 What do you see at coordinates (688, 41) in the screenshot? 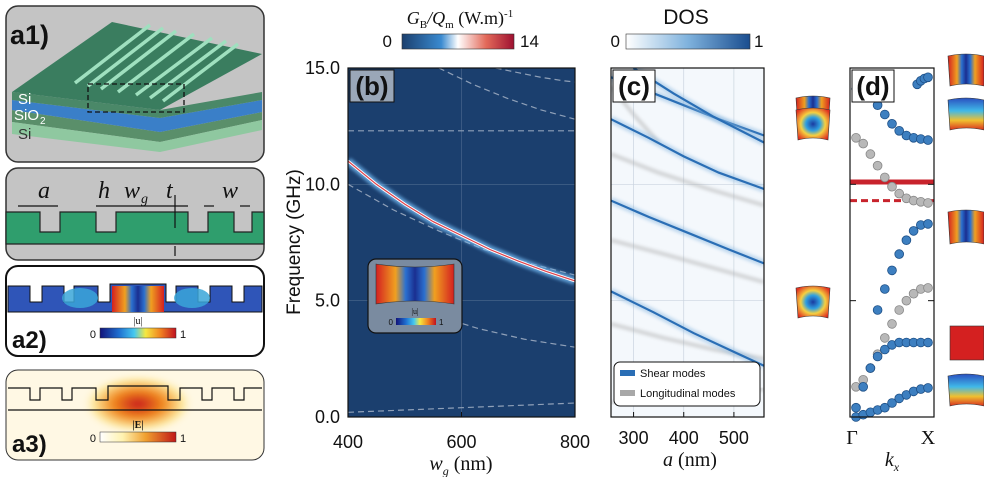
I see `c-colorbar` at bounding box center [688, 41].